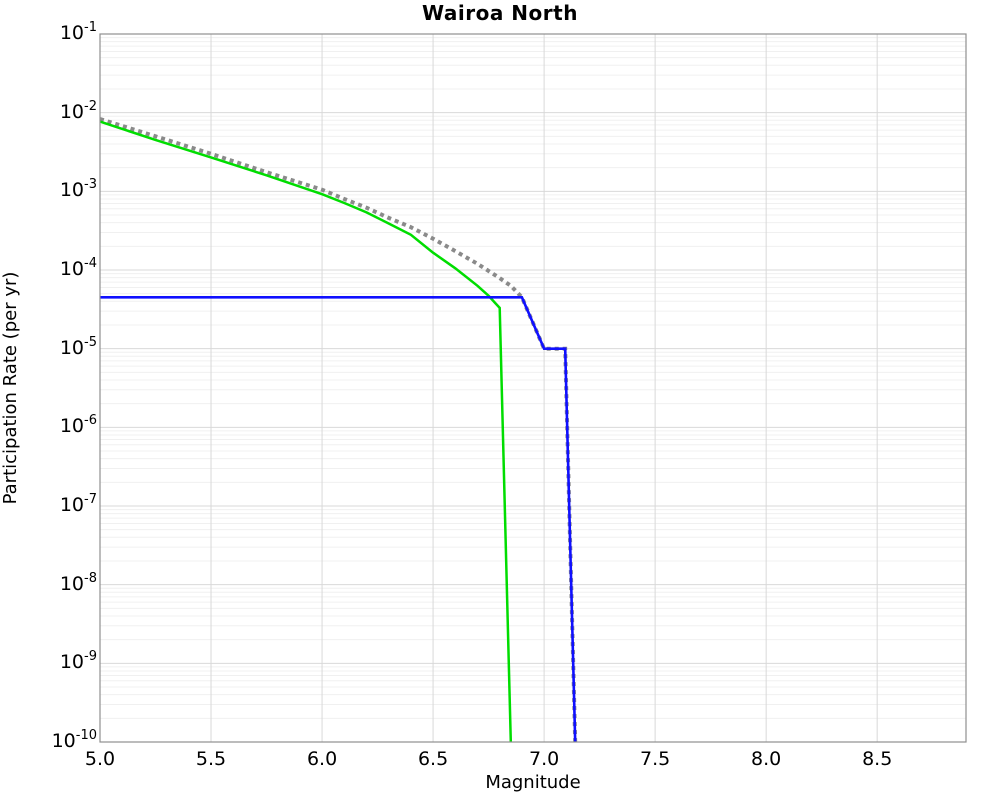  I want to click on x-tick-label-5.0: 5.0, so click(100, 759).